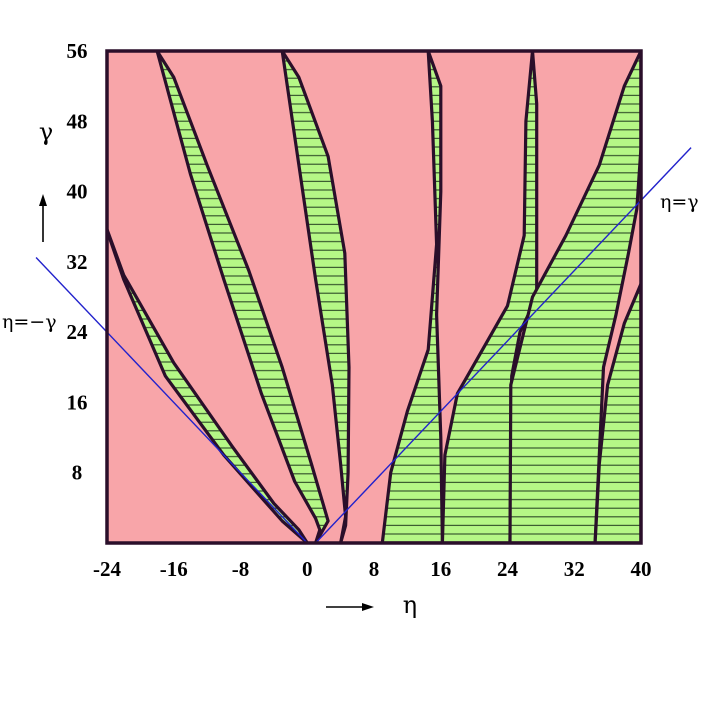 This screenshot has height=708, width=706. What do you see at coordinates (77, 192) in the screenshot?
I see `y-tick-label: 40` at bounding box center [77, 192].